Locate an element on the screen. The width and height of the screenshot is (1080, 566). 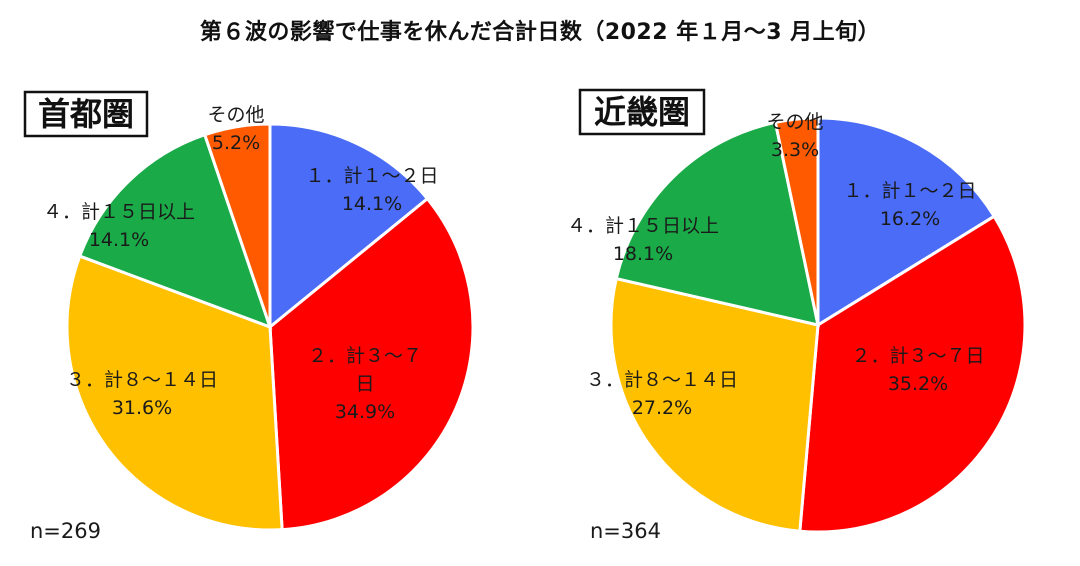
slice-label-4: ４．計１５日以上 14.1% is located at coordinates (119, 226).